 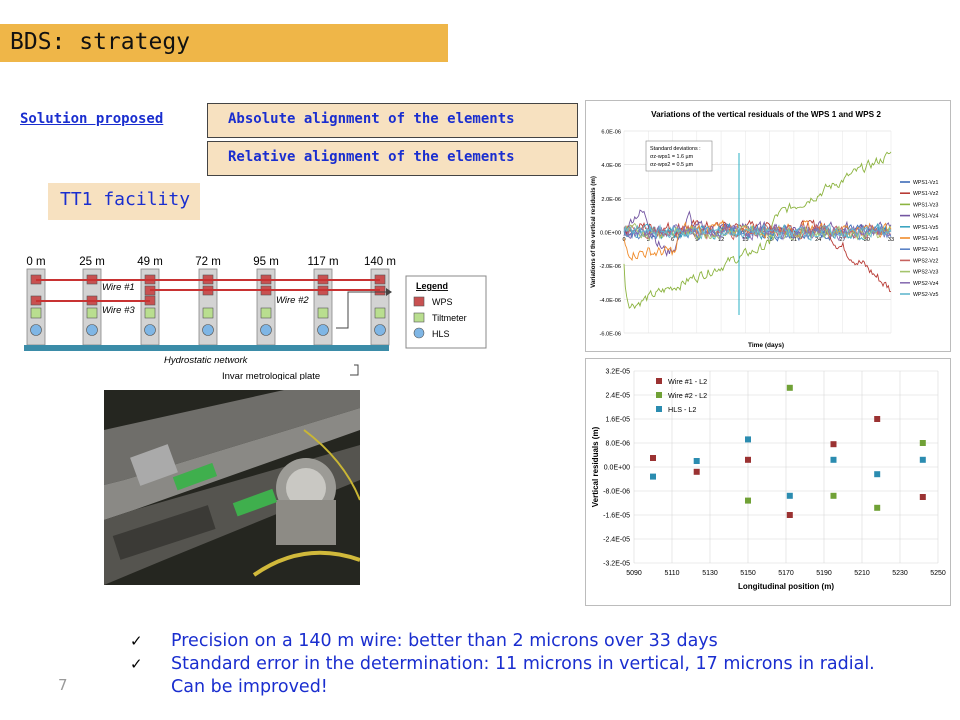 What do you see at coordinates (449, 318) in the screenshot?
I see `legend-item: Tiltmeter` at bounding box center [449, 318].